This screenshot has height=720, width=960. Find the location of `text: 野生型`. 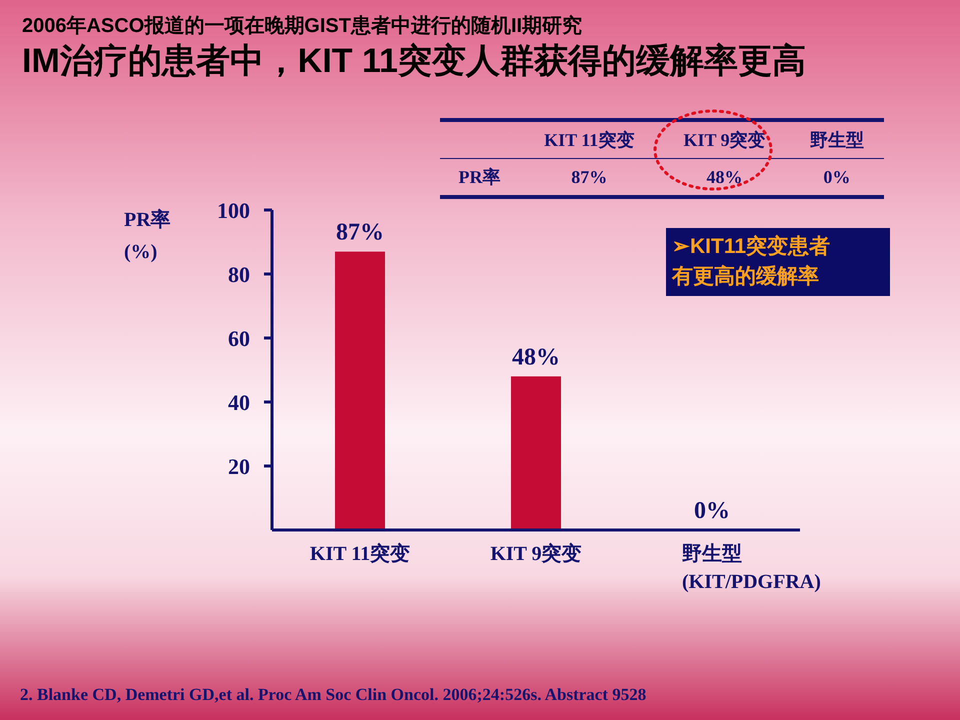

text: 野生型 is located at coordinates (836, 140).